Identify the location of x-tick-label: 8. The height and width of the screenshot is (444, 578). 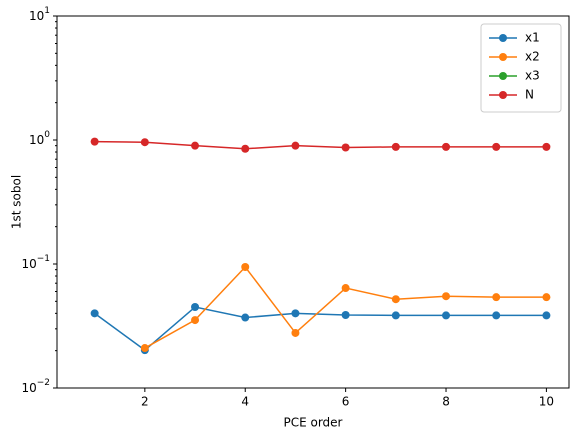
(446, 402).